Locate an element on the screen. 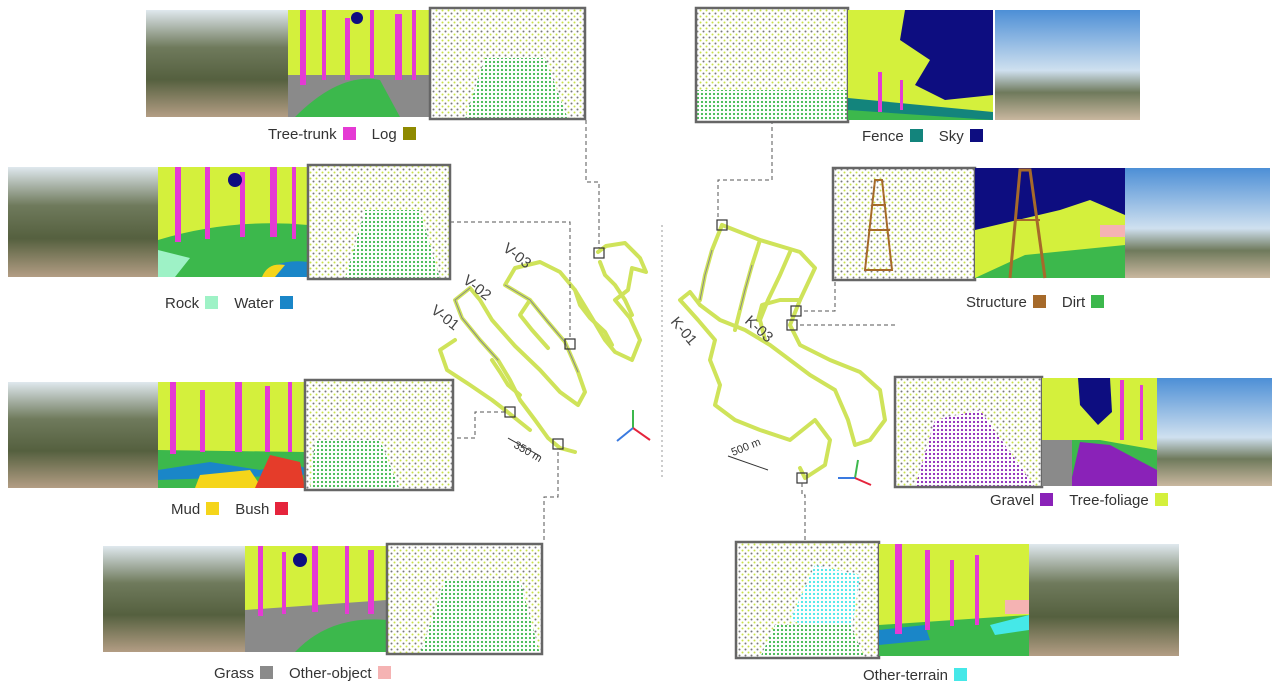  legend-swatch-tree-foliage is located at coordinates (1161, 499).